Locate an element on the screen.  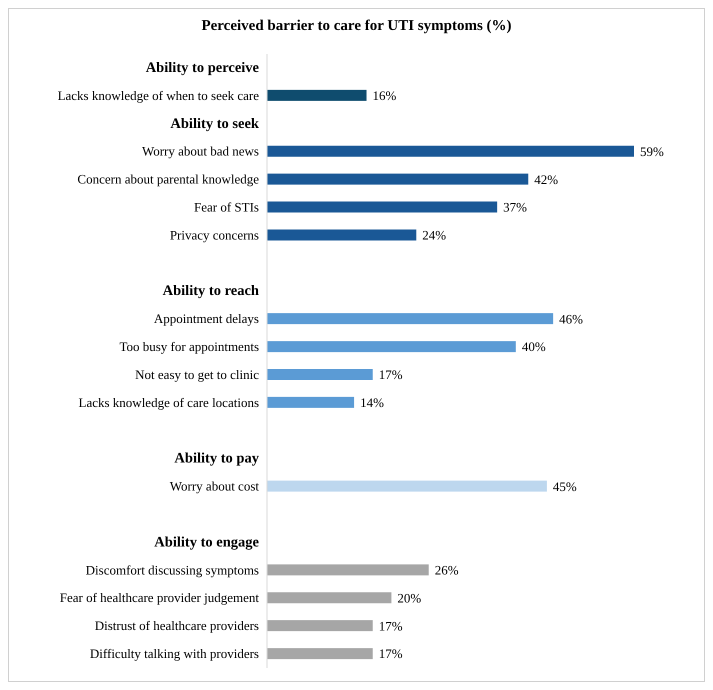
y-tick-label: Difficulty talking with providers is located at coordinates (174, 654).